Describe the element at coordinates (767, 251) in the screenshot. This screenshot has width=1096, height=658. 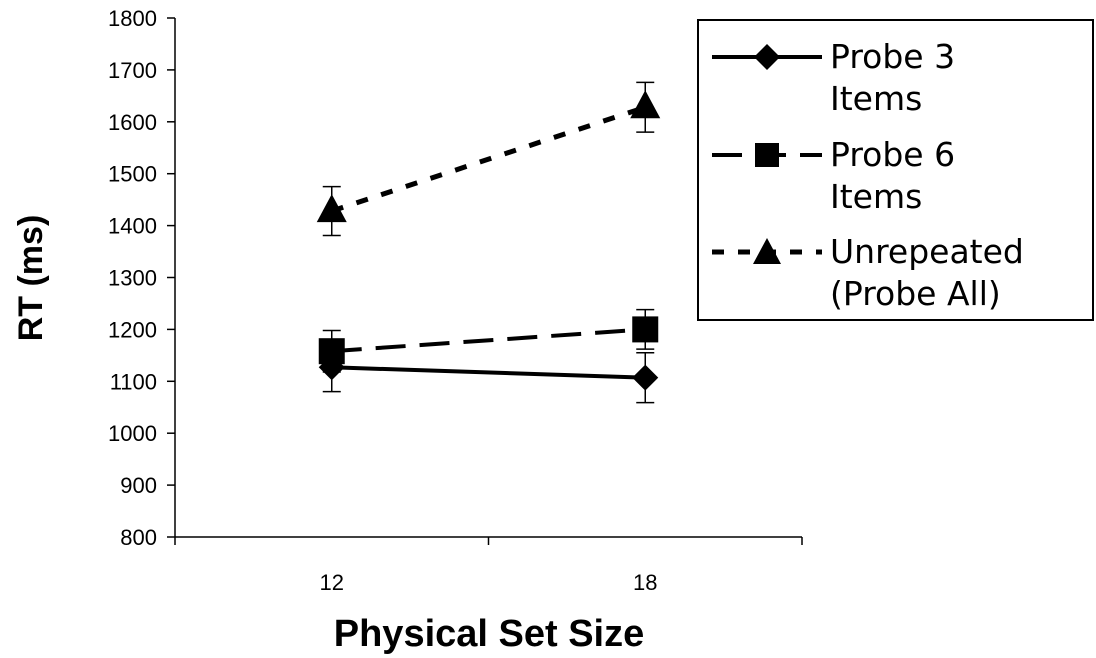
I see `legend-marker-unrepeated` at that location.